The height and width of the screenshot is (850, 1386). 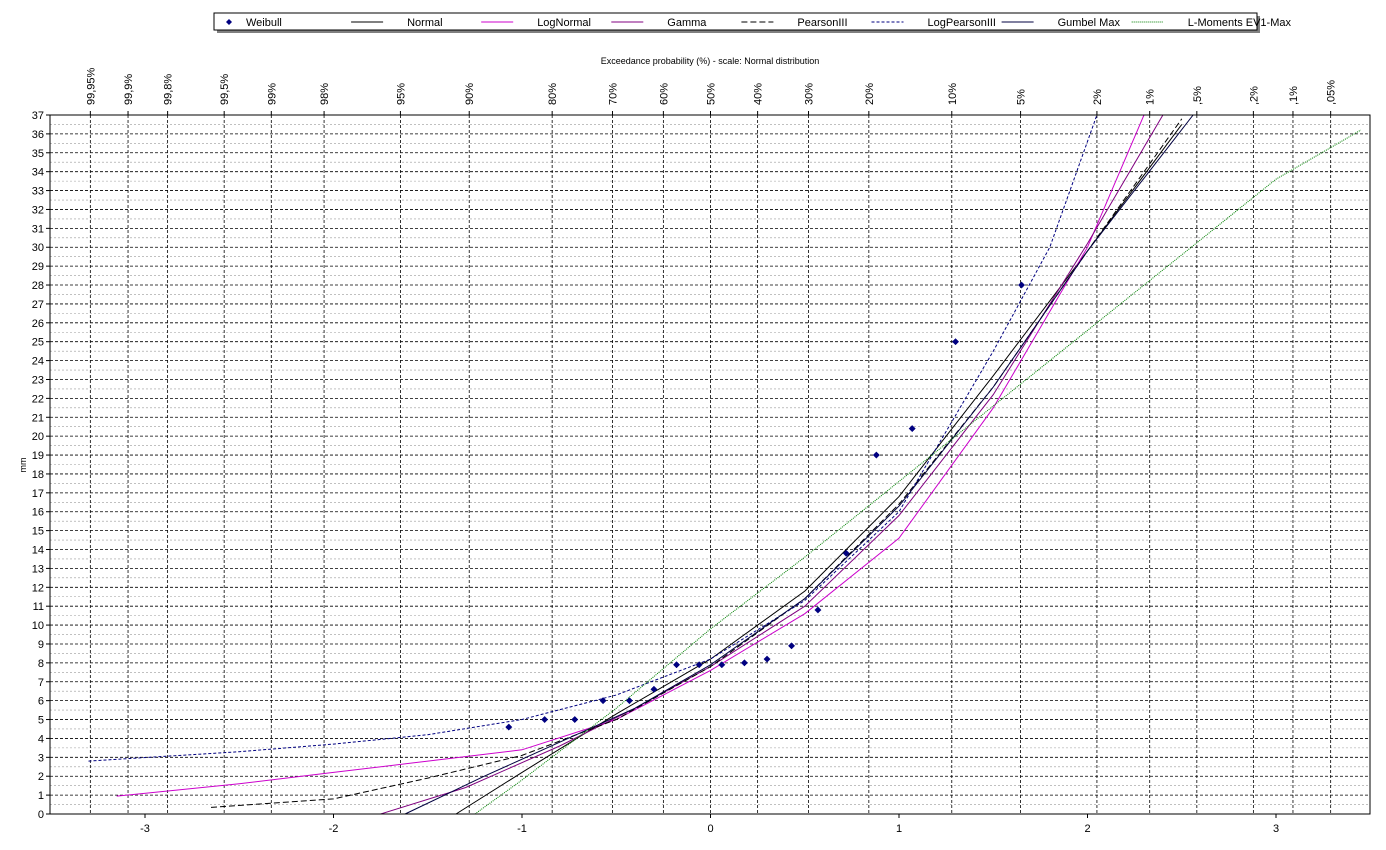 What do you see at coordinates (38, 324) in the screenshot?
I see `y-tick-label: 26` at bounding box center [38, 324].